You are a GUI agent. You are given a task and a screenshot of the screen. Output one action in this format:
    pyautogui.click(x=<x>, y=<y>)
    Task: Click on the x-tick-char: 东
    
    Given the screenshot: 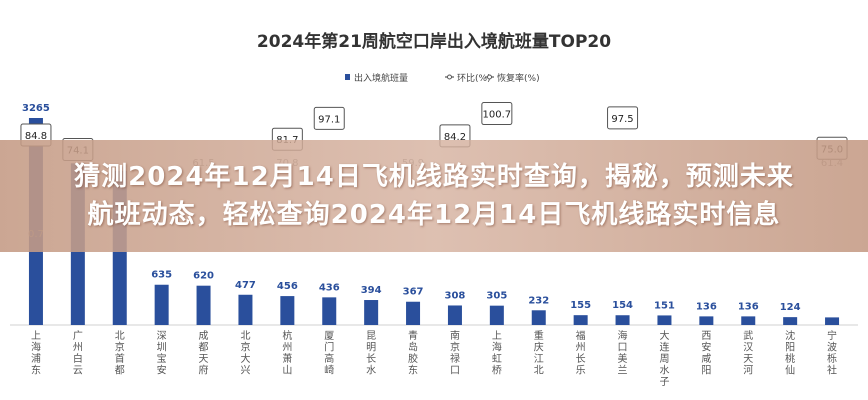 What is the action you would take?
    pyautogui.click(x=36, y=370)
    